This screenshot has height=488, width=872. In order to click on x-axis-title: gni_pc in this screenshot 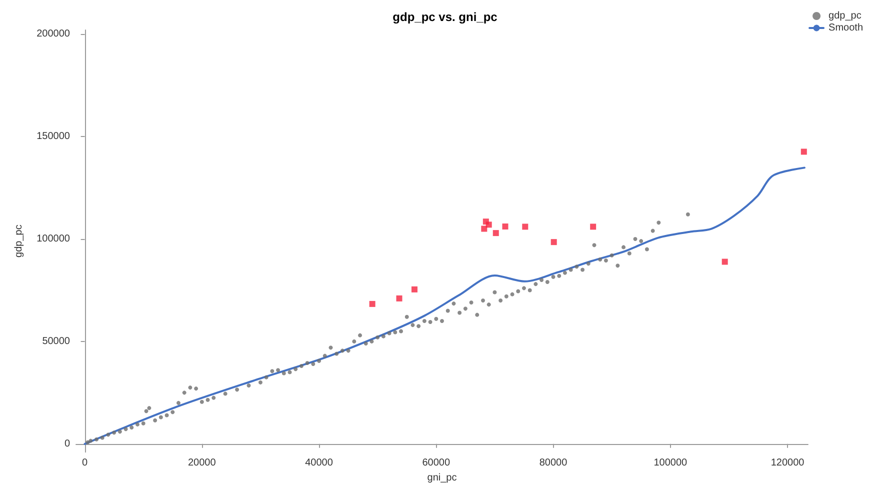, I will do `click(442, 478)`.